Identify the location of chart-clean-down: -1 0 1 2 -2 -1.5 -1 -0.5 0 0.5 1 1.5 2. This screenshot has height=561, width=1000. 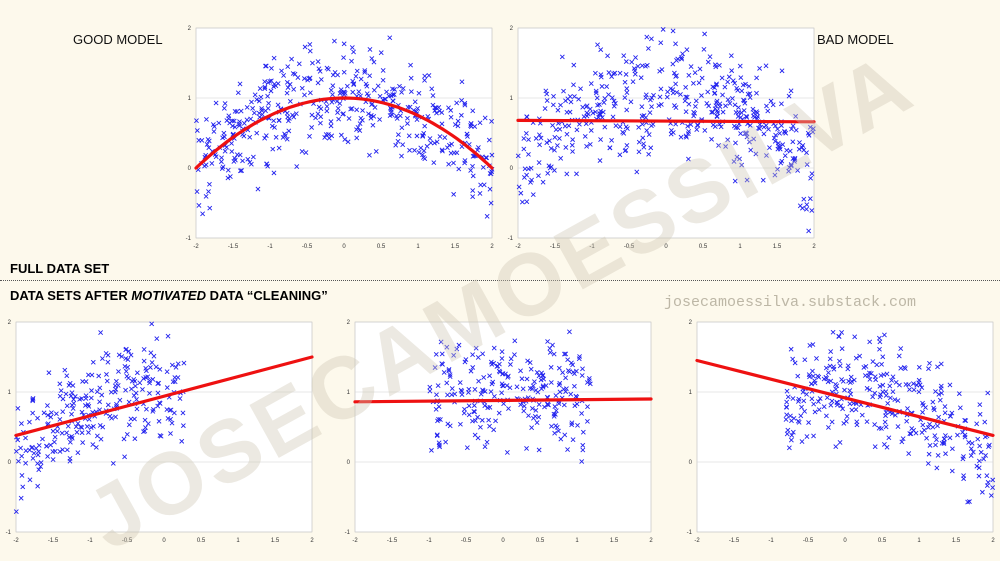
(841, 432).